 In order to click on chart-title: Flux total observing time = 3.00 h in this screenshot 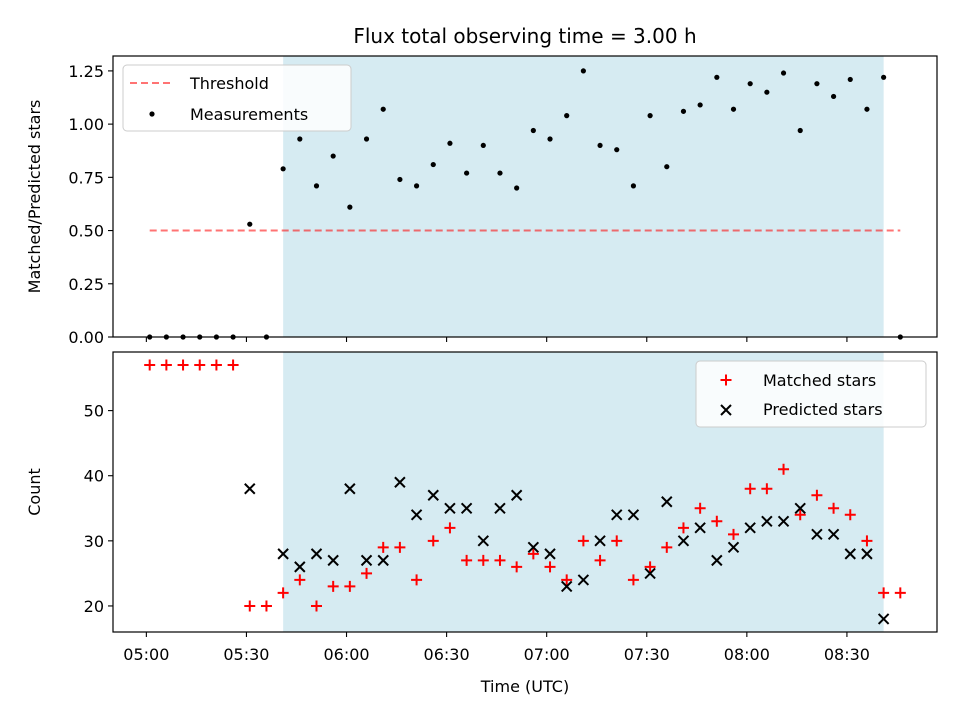, I will do `click(524, 36)`.